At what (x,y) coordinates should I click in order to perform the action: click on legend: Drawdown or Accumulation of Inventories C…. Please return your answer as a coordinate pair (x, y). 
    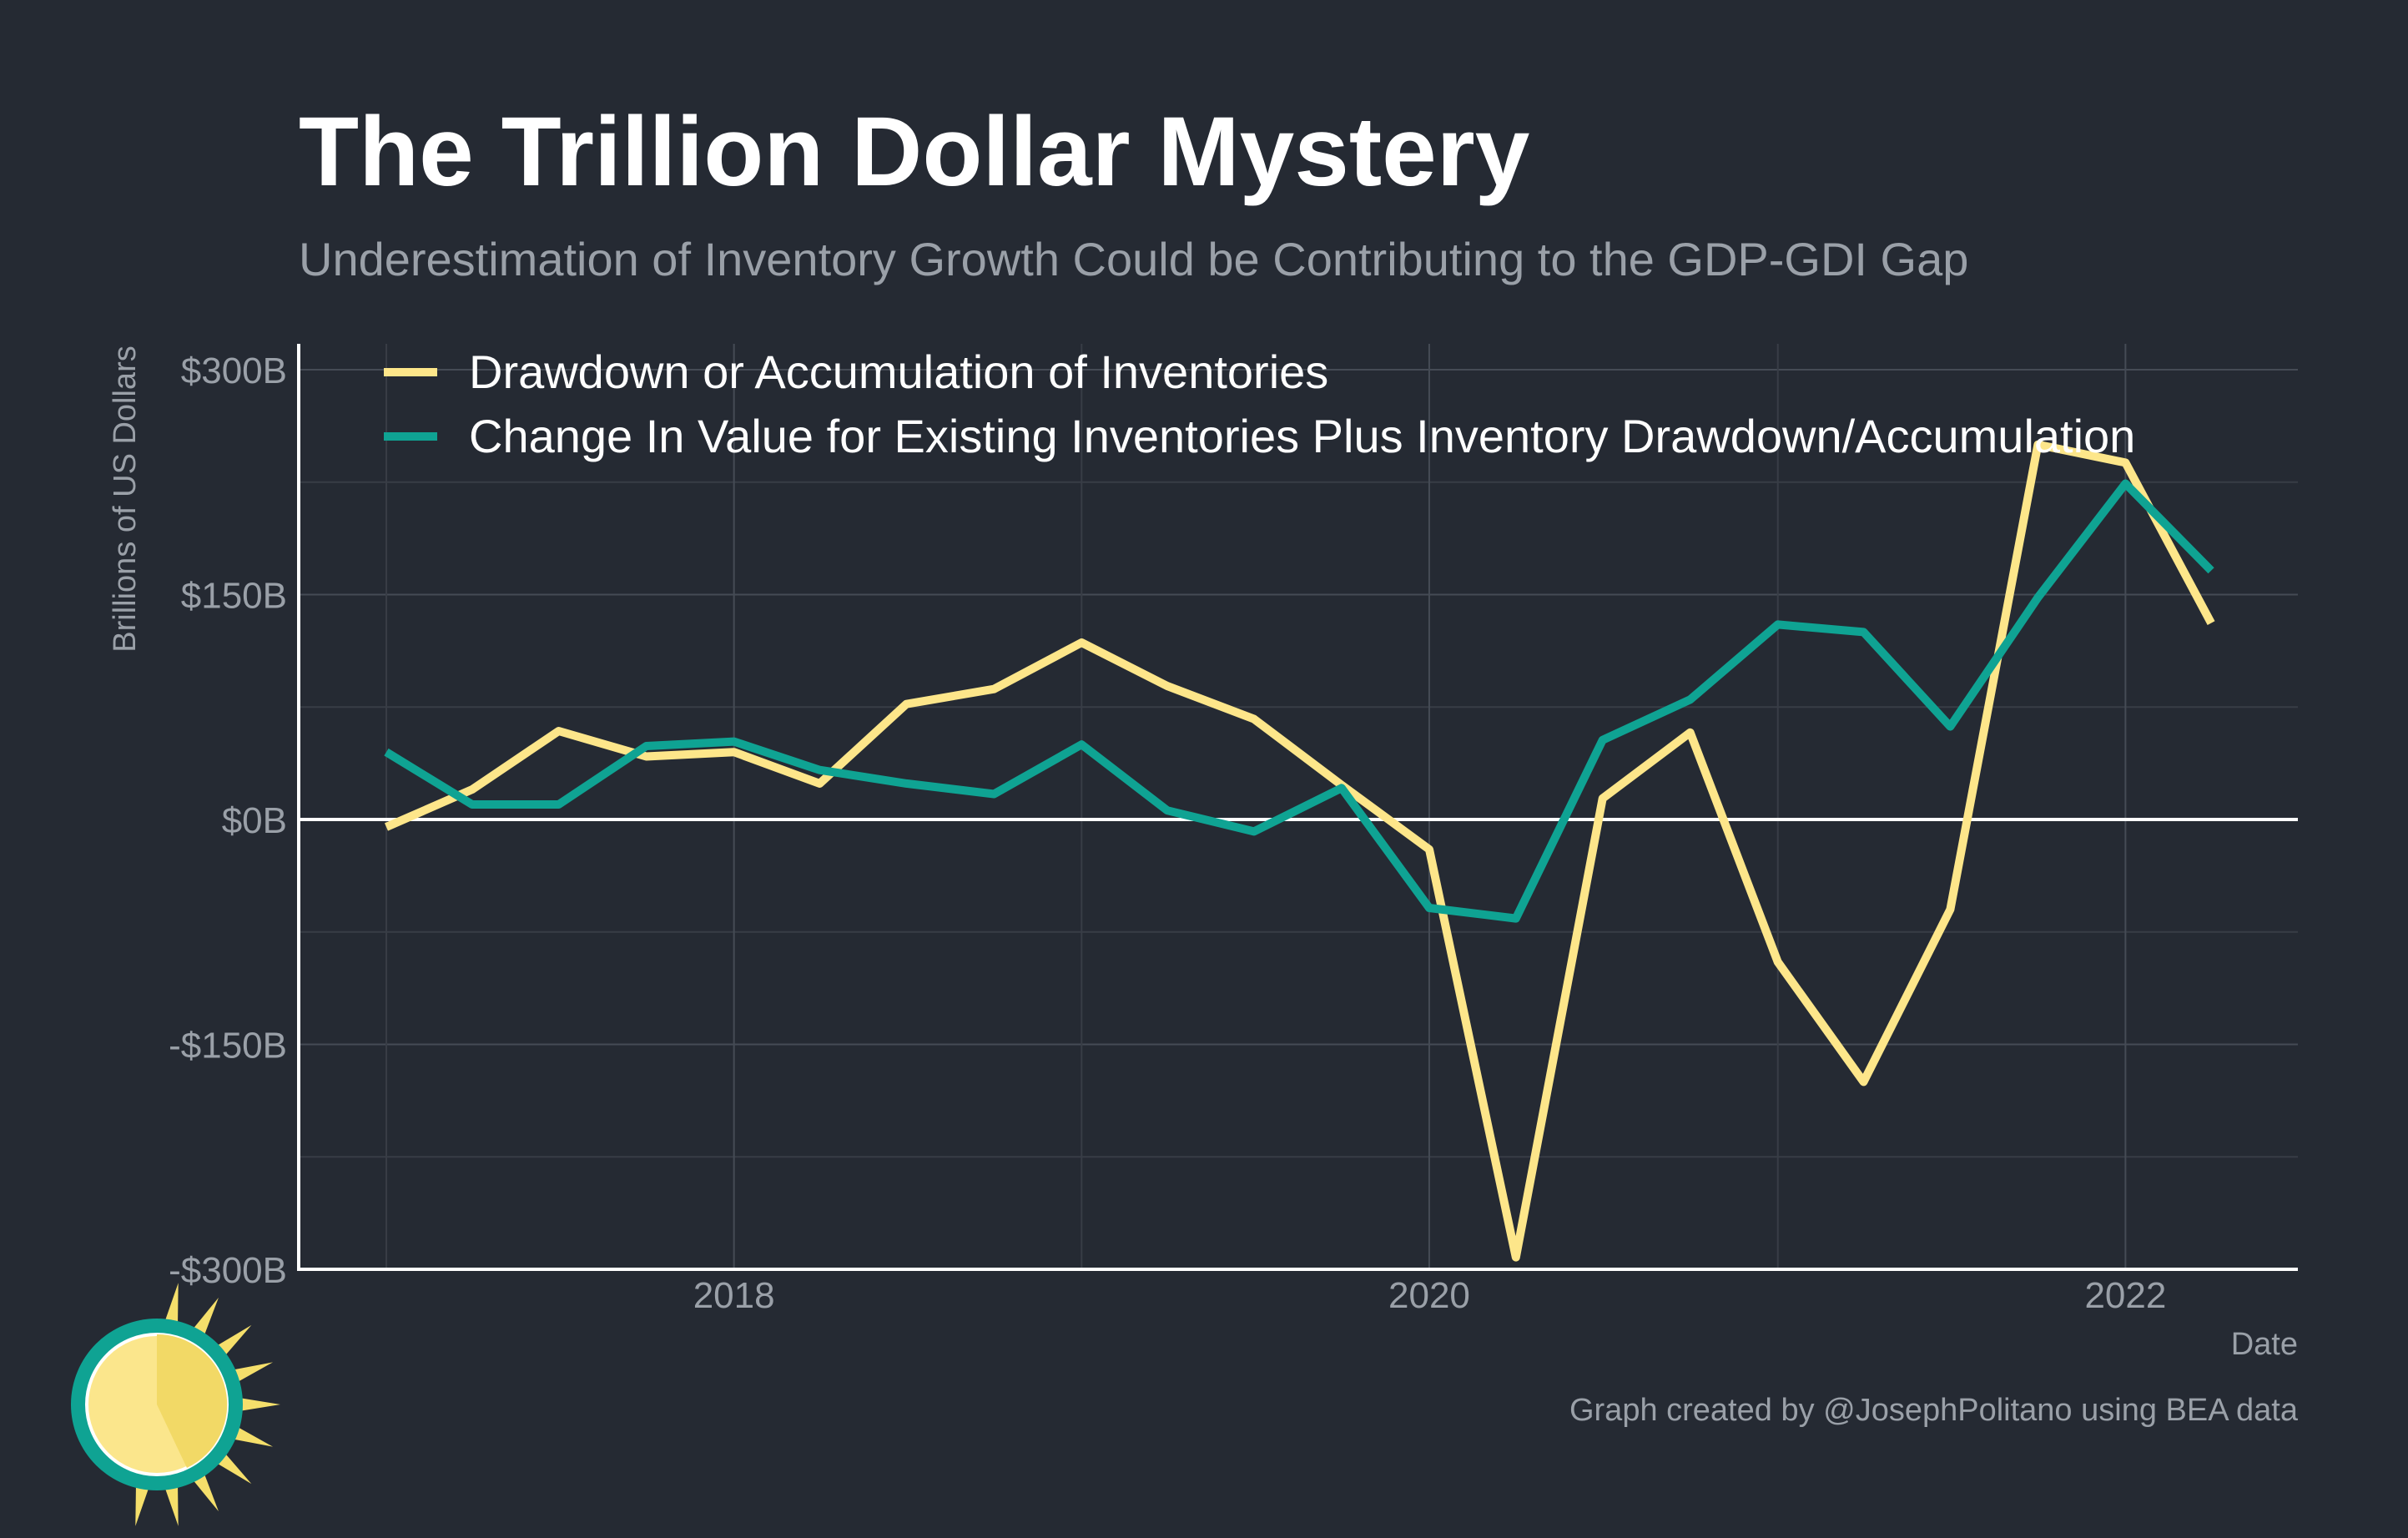
    Looking at the image, I should click on (1259, 403).